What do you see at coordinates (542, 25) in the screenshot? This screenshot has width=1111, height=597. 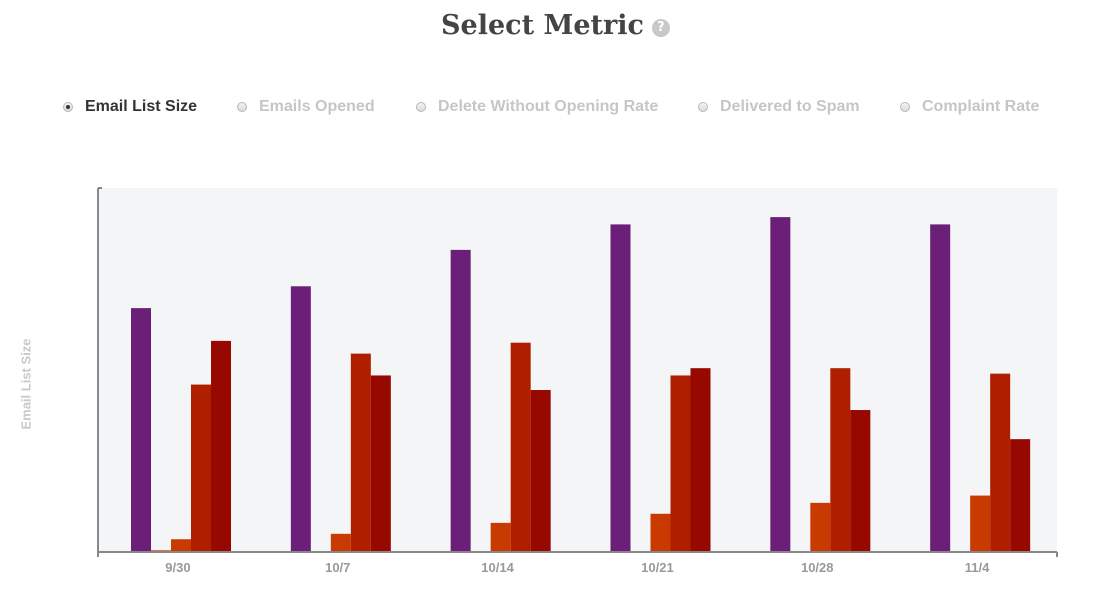 I see `page-title: Select Metric` at bounding box center [542, 25].